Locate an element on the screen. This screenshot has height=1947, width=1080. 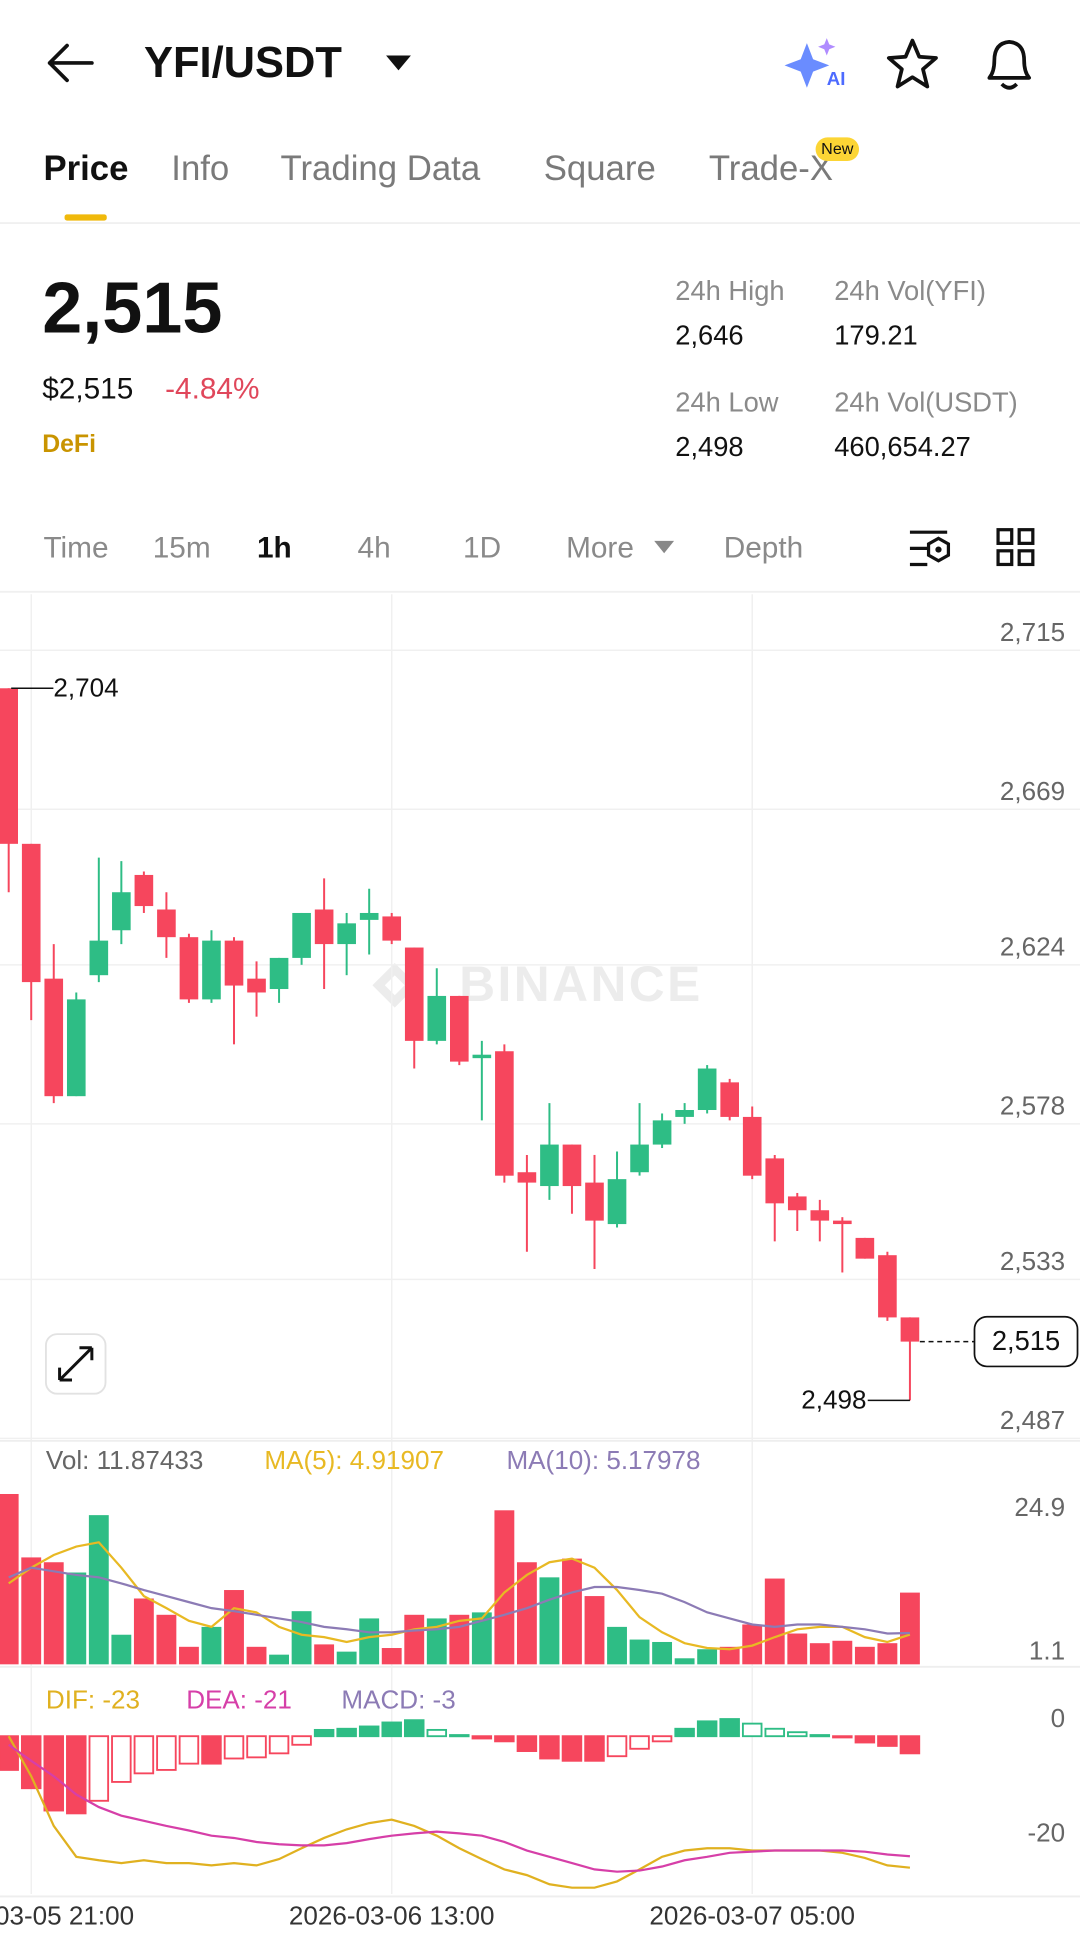
settings-dot is located at coordinates (938, 549).